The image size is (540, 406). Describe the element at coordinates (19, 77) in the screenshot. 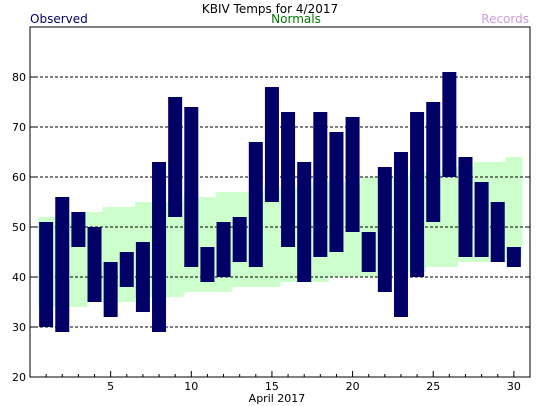

I see `y-tick-label-80: 80` at that location.